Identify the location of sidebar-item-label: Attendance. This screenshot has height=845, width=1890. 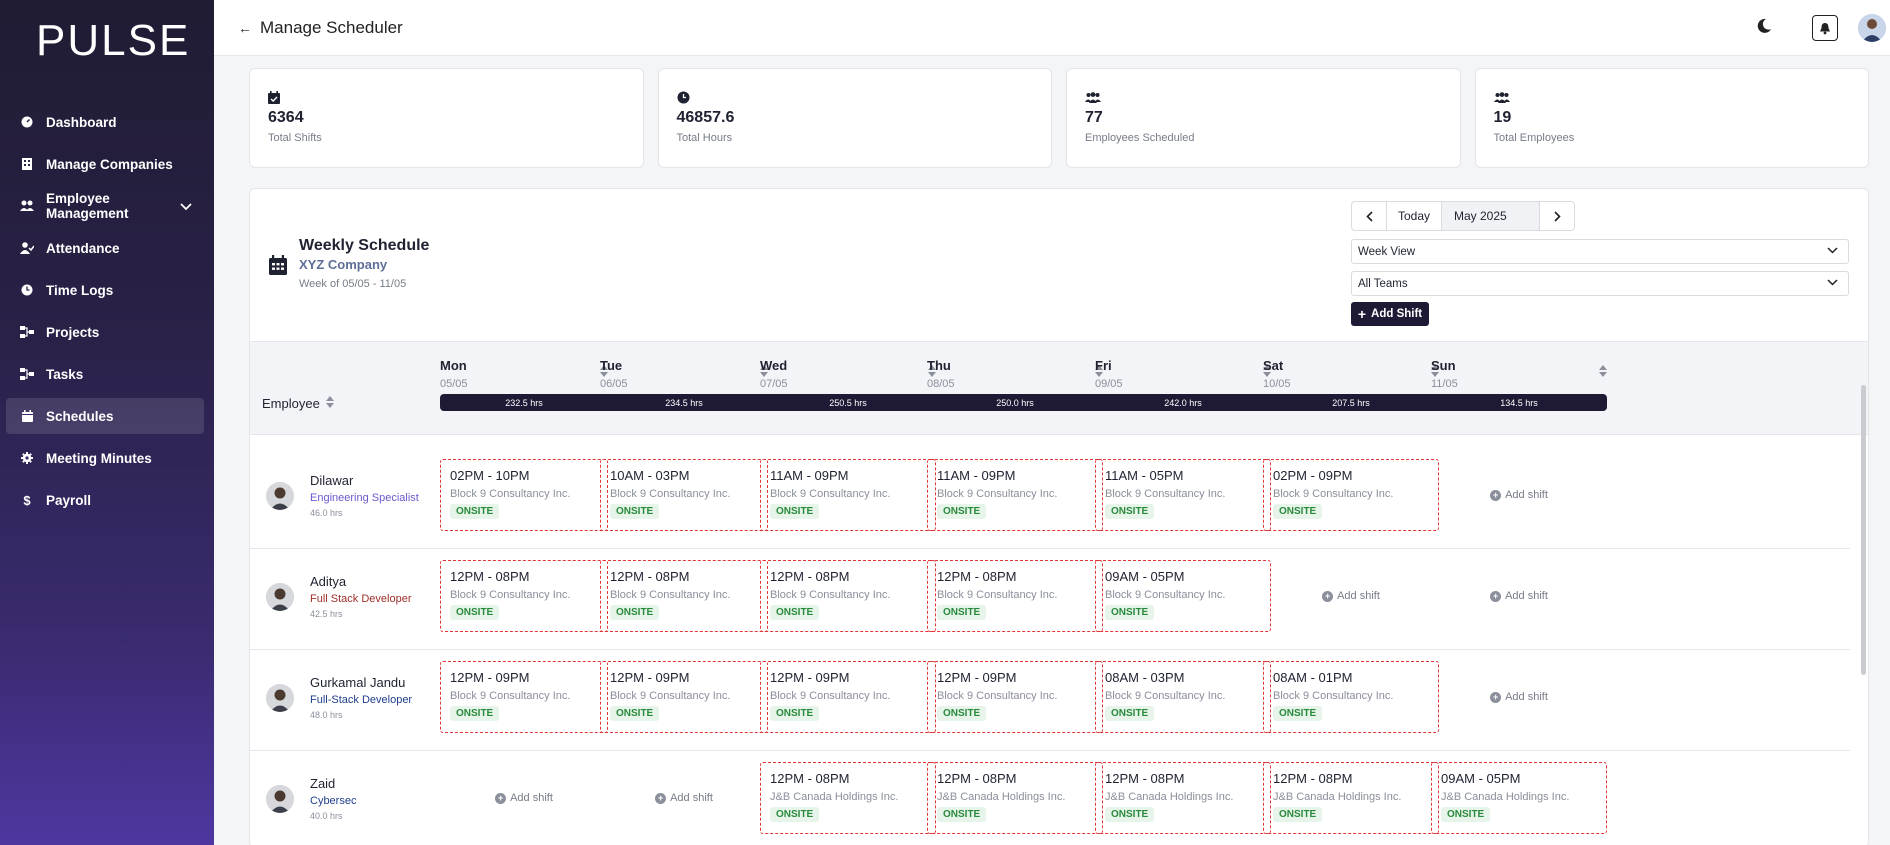
(83, 248).